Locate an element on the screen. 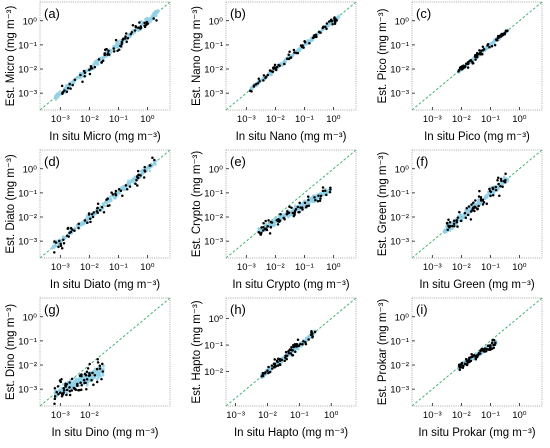 The width and height of the screenshot is (550, 448). x-axis-label: In situ Dino (mg m⁻³) is located at coordinates (104, 433).